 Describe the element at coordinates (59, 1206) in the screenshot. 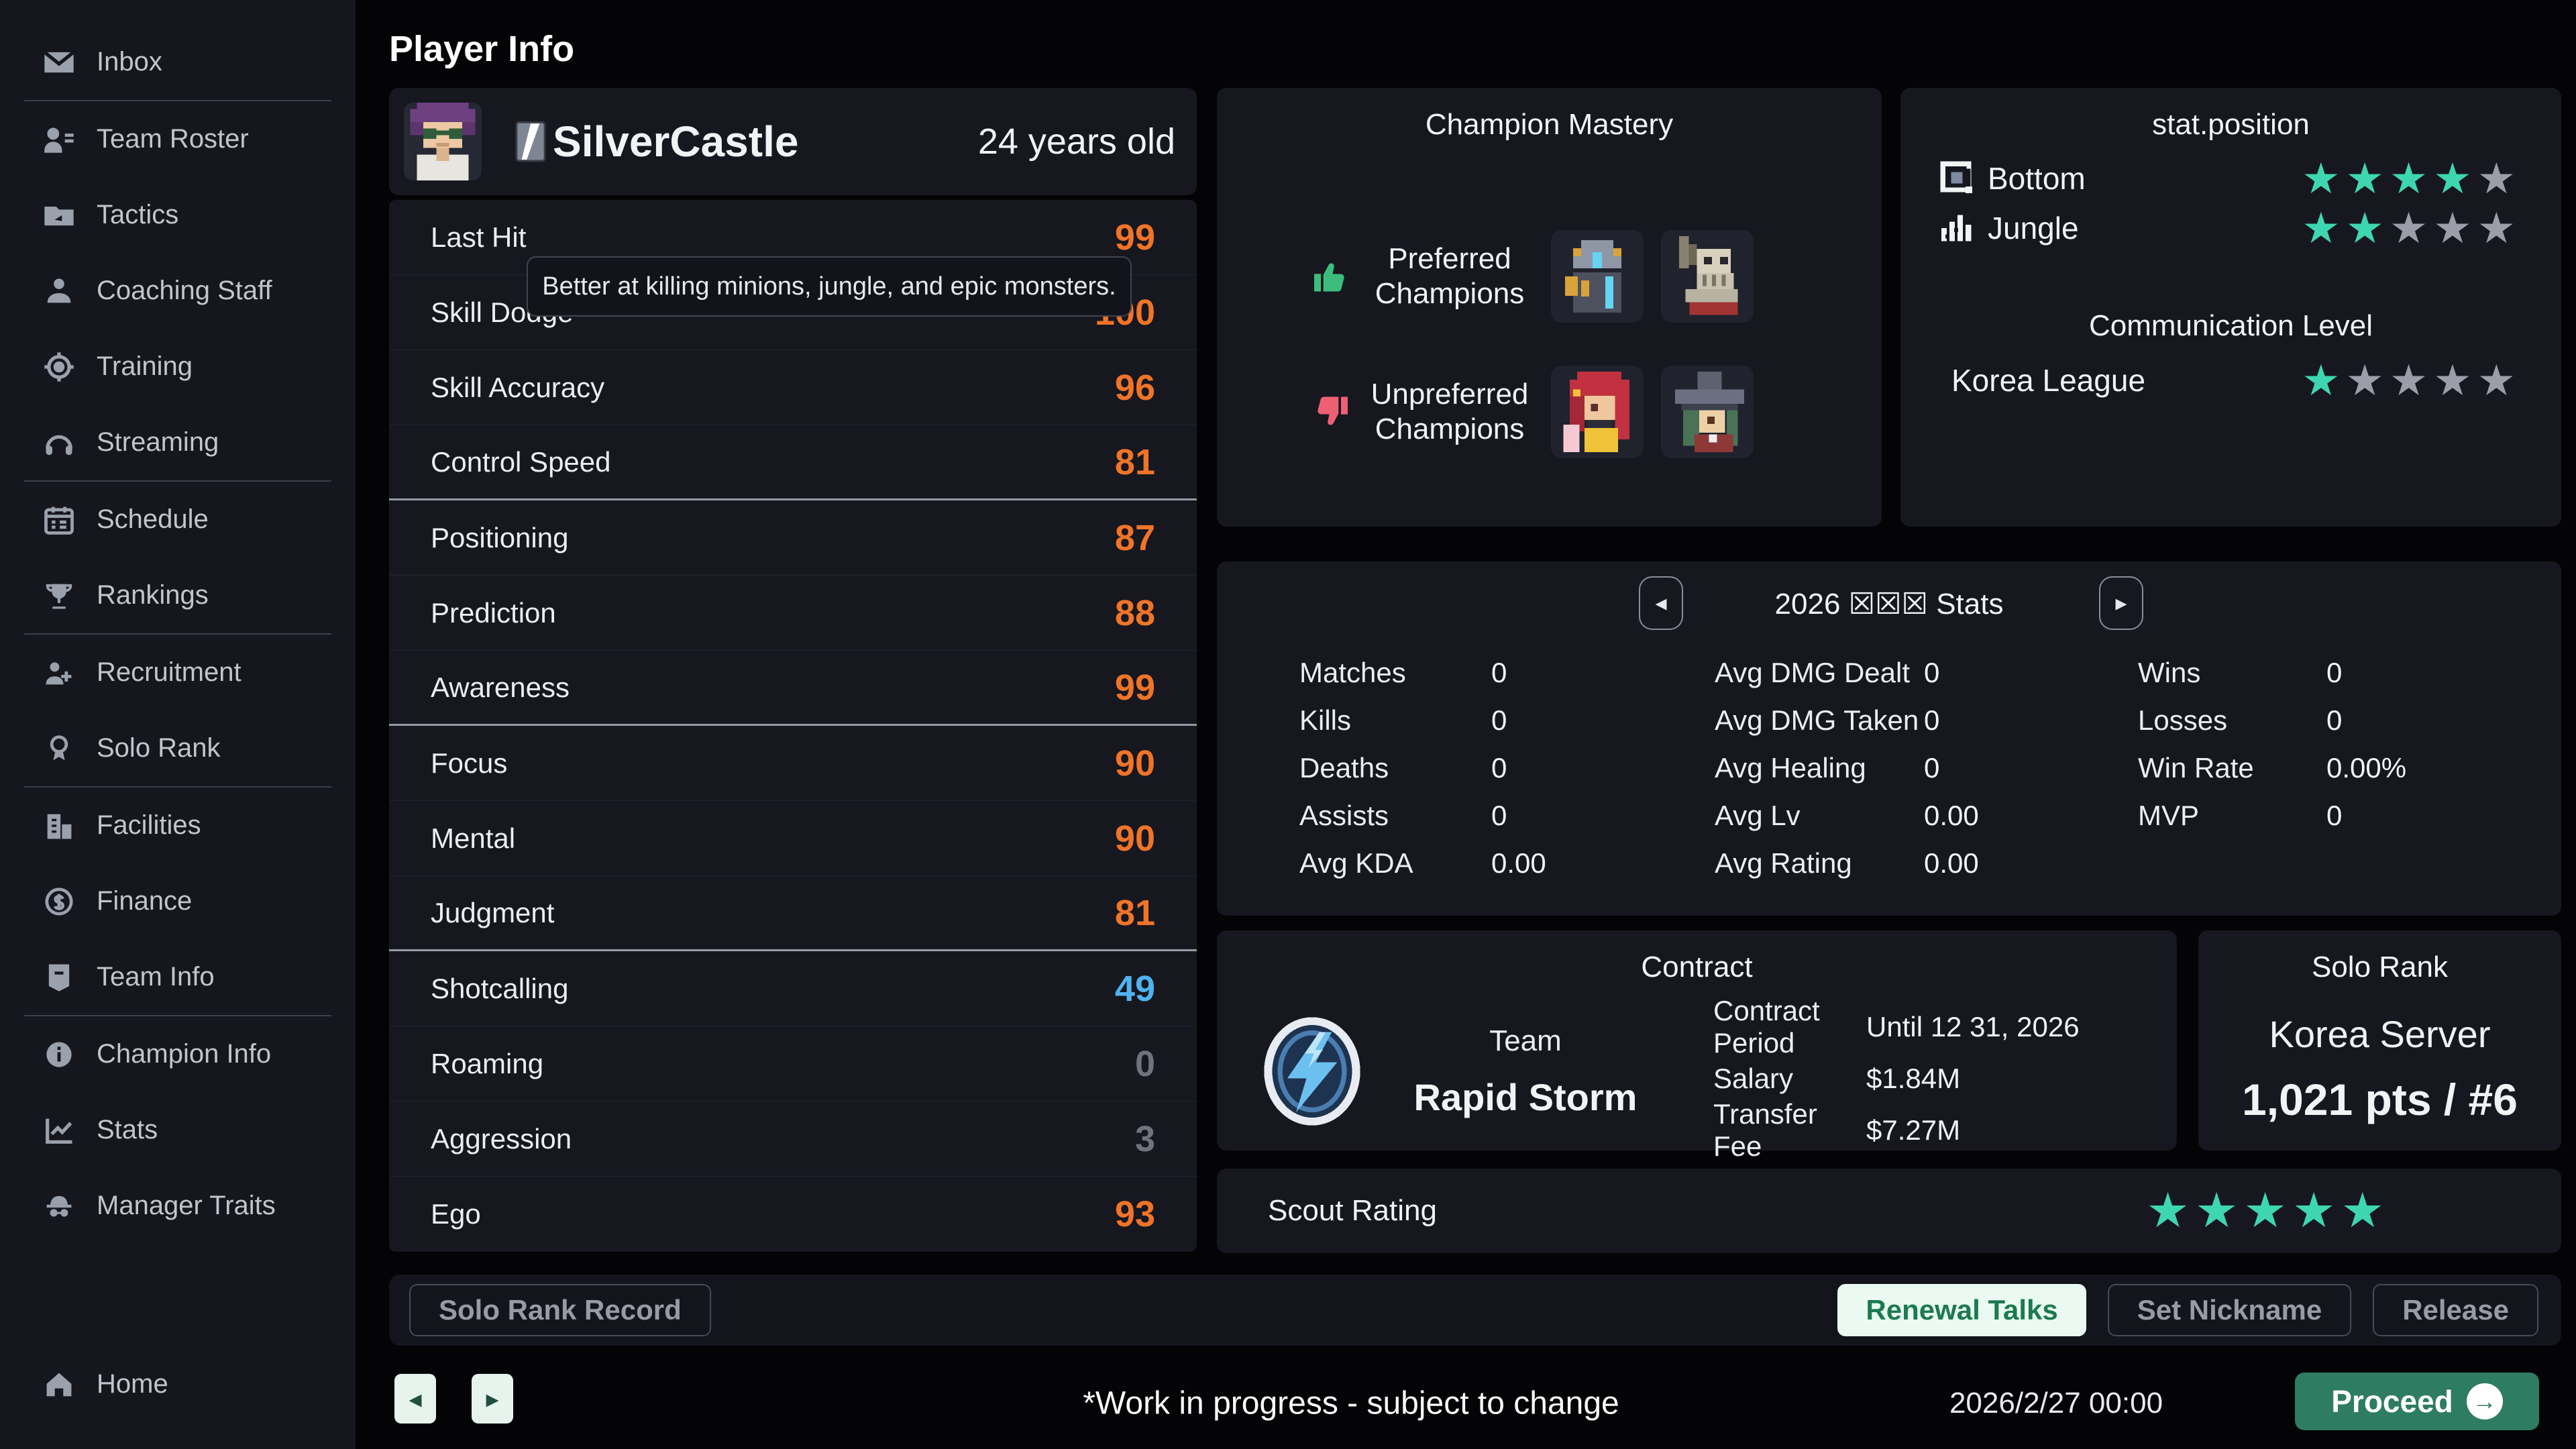

I see `incognito-icon` at that location.